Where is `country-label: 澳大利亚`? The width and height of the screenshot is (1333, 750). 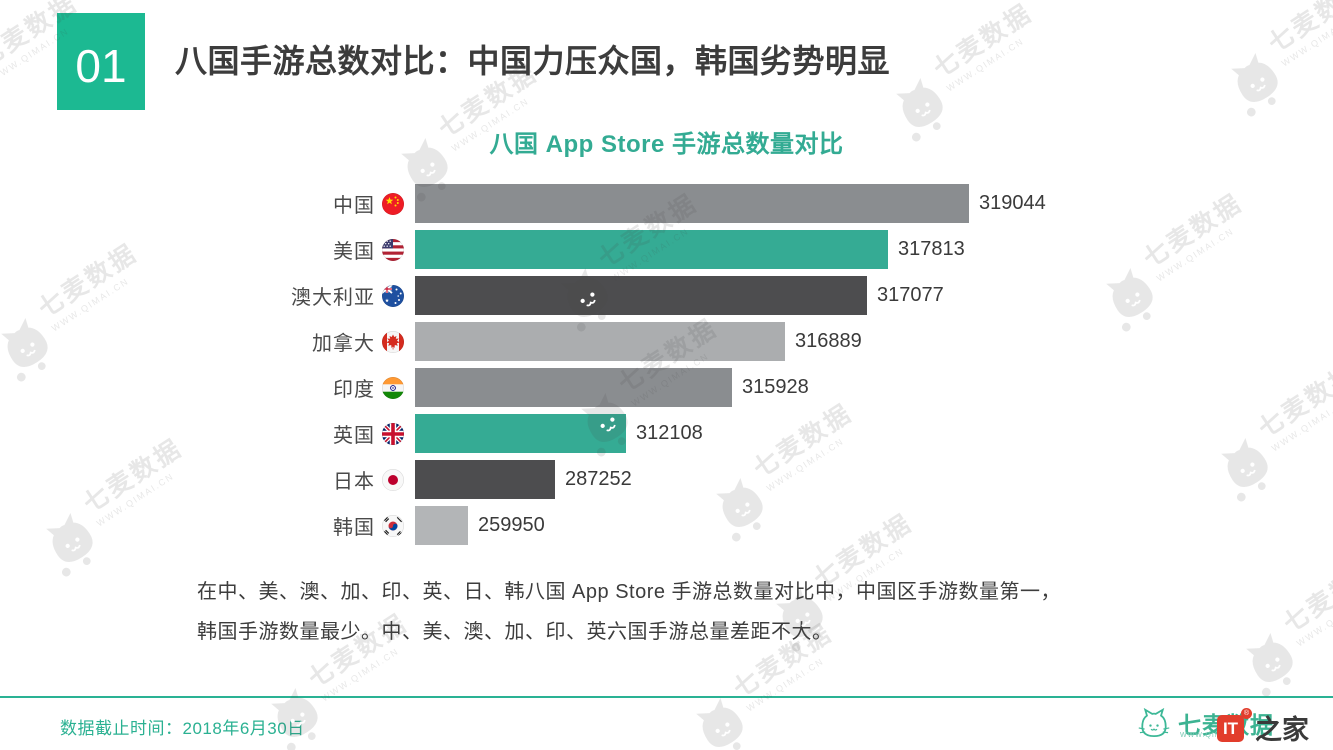
country-label: 澳大利亚 is located at coordinates (333, 298).